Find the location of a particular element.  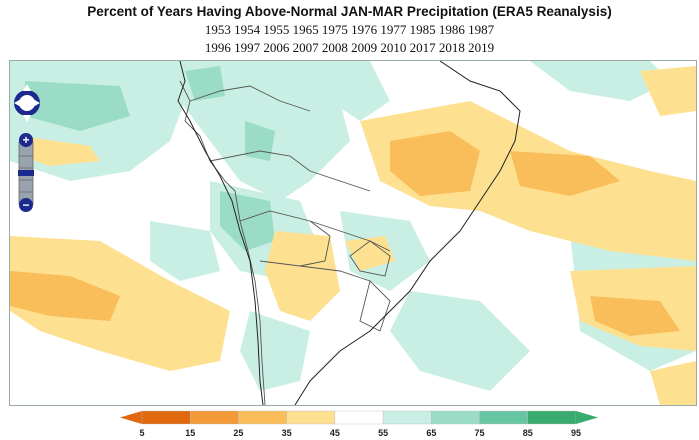

zoom-slider-handle is located at coordinates (26, 173).